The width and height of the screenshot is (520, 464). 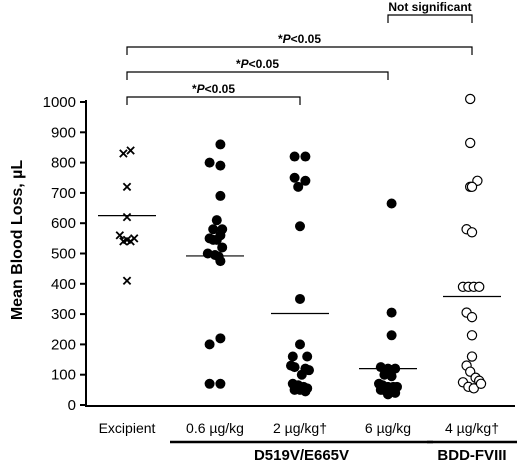 I want to click on x-tick-label: 2 µg/kg†, so click(x=300, y=428).